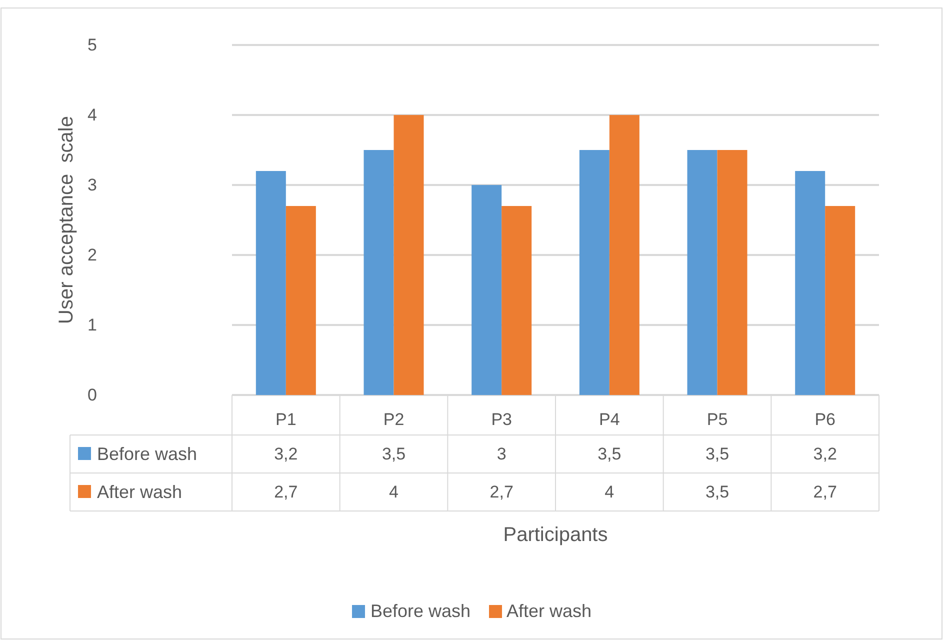 The width and height of the screenshot is (944, 640). I want to click on data-label: 3, so click(501, 454).